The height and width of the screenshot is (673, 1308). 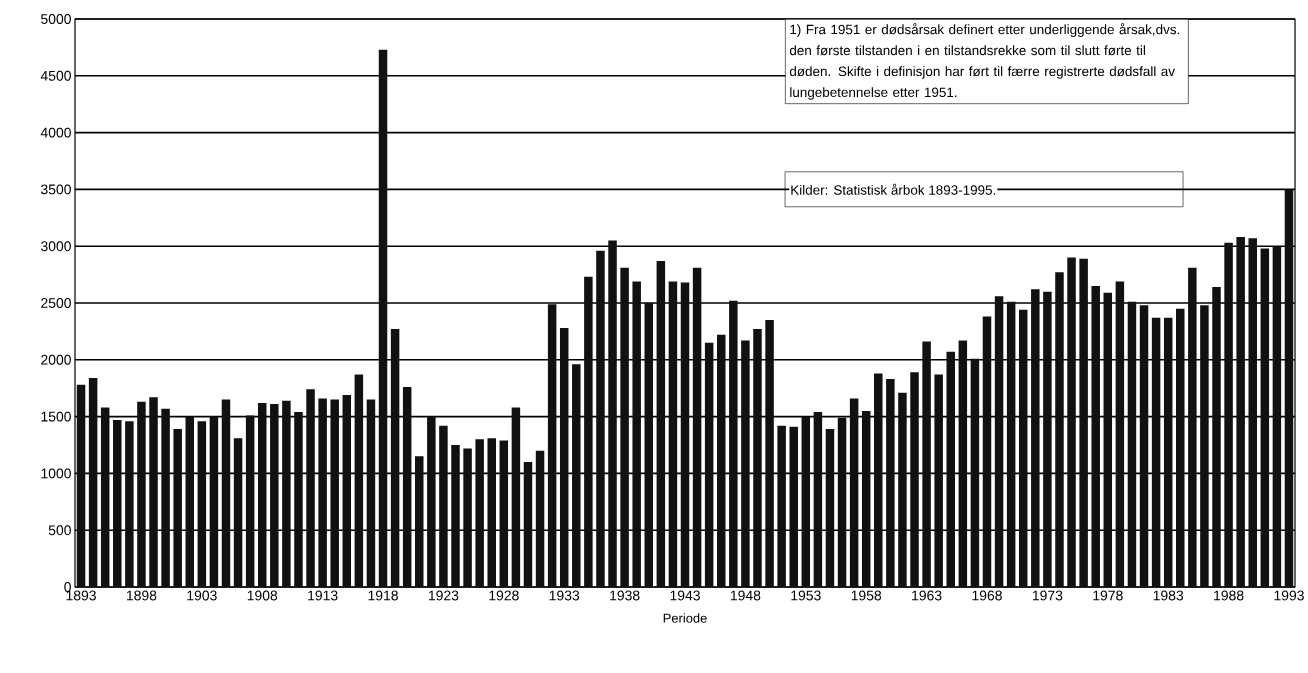 What do you see at coordinates (67, 587) in the screenshot?
I see `y-tick-label: 0` at bounding box center [67, 587].